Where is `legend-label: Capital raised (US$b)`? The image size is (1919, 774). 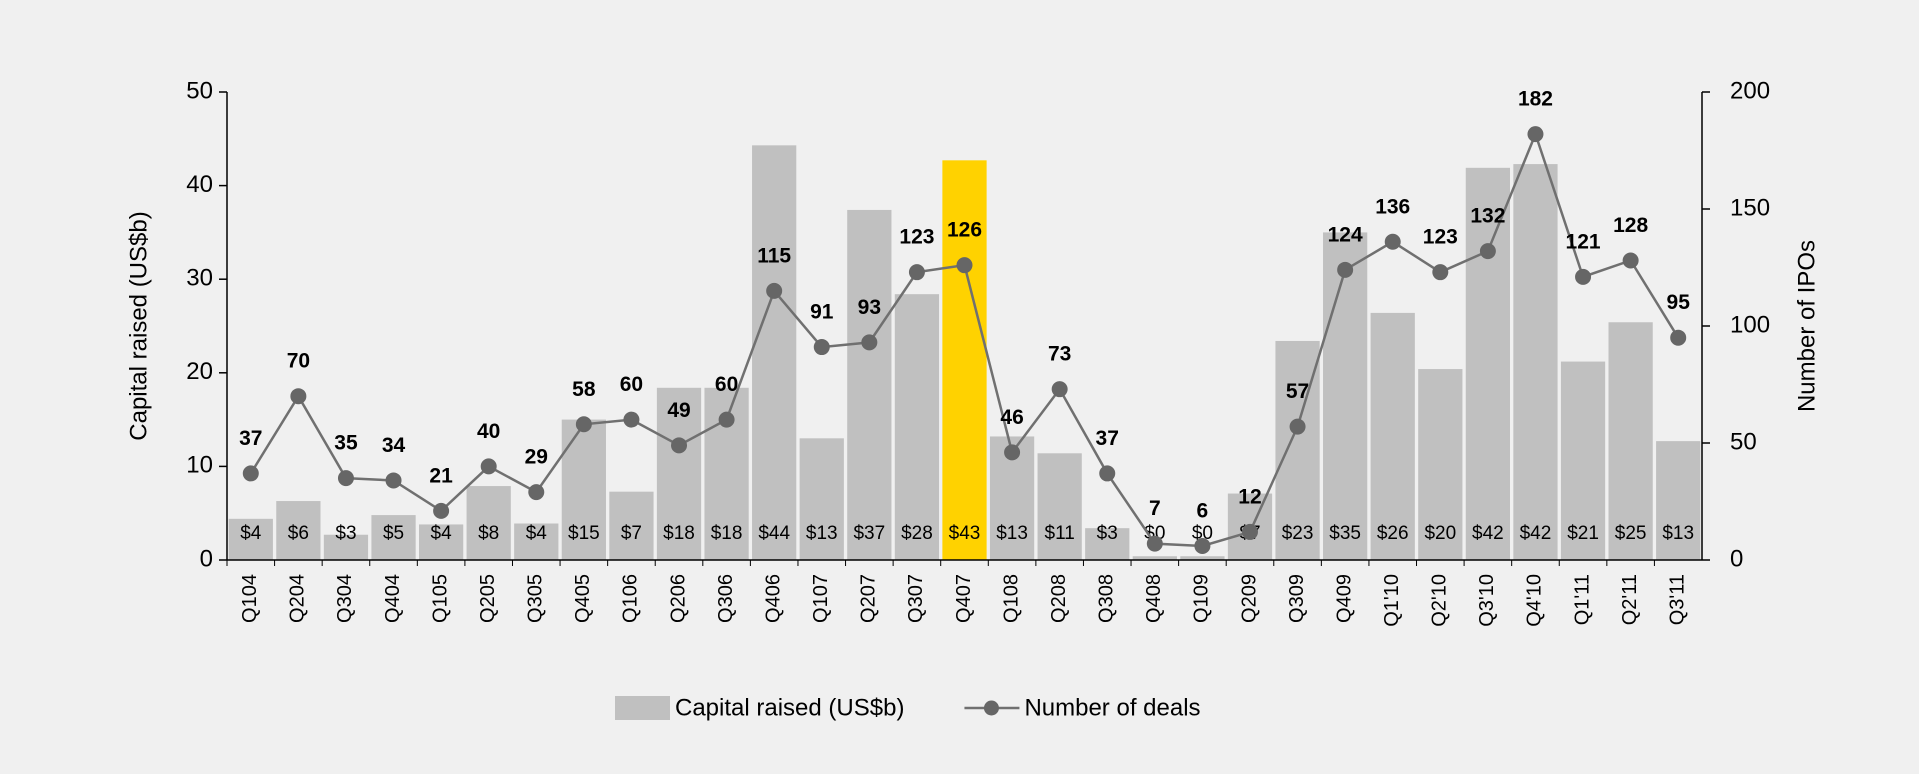 legend-label: Capital raised (US$b) is located at coordinates (789, 707).